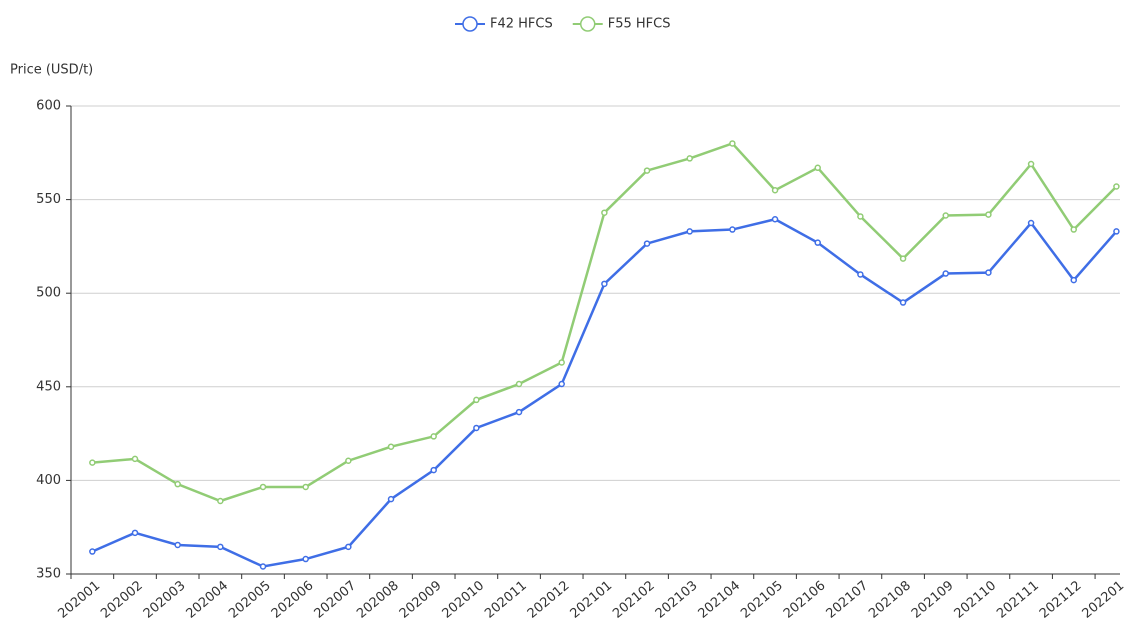 This screenshot has width=1126, height=639. Describe the element at coordinates (677, 599) in the screenshot. I see `x-tick-label: 202103` at that location.